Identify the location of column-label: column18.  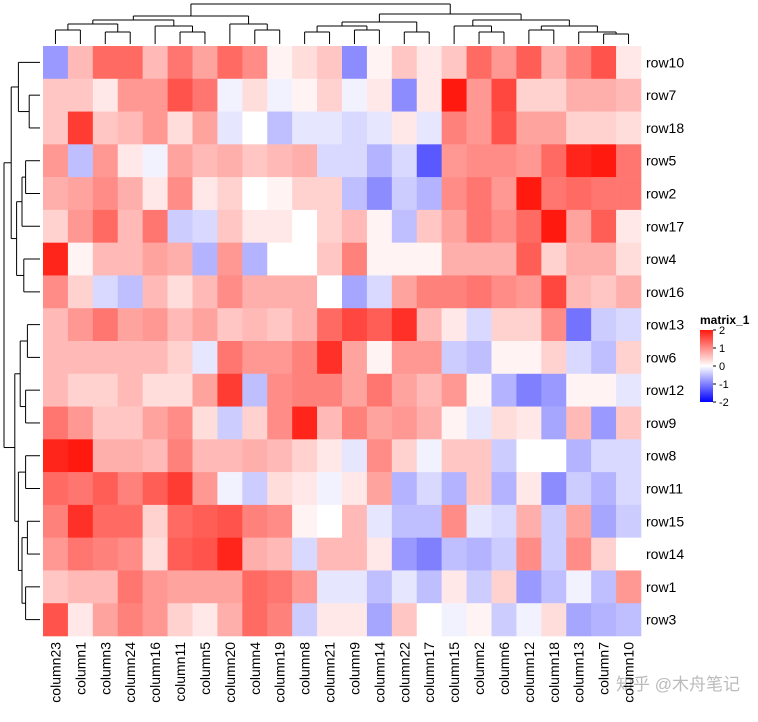
(554, 672).